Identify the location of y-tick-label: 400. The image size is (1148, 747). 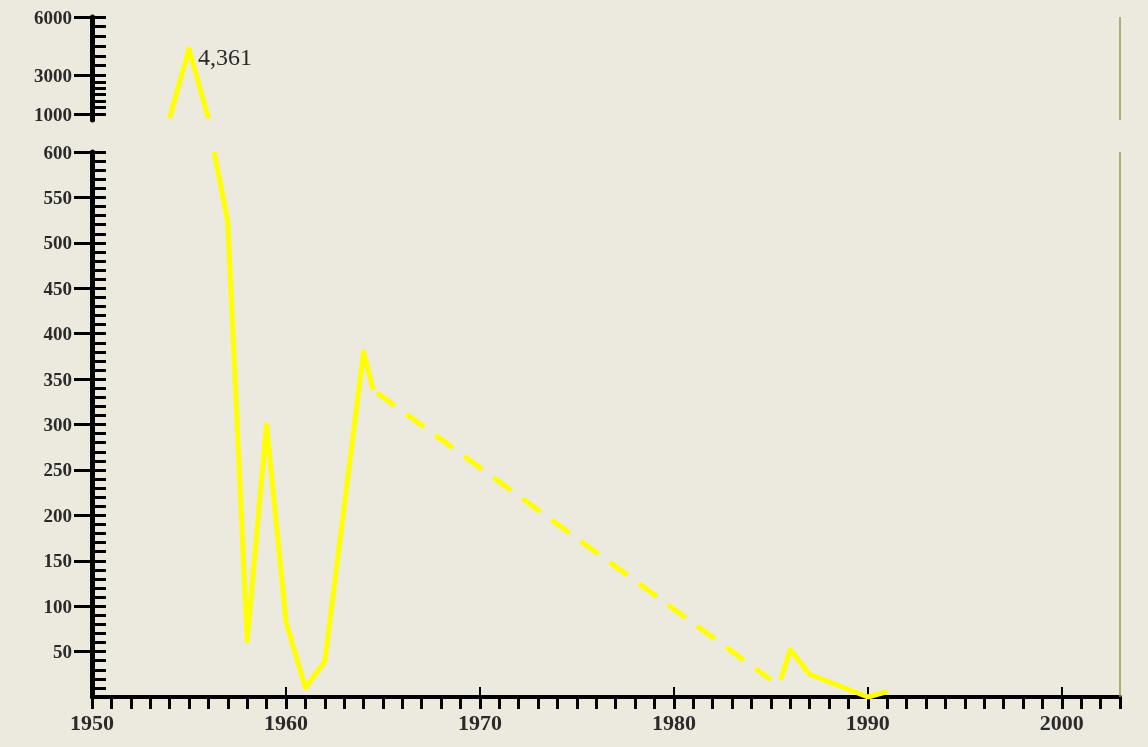
(57, 334).